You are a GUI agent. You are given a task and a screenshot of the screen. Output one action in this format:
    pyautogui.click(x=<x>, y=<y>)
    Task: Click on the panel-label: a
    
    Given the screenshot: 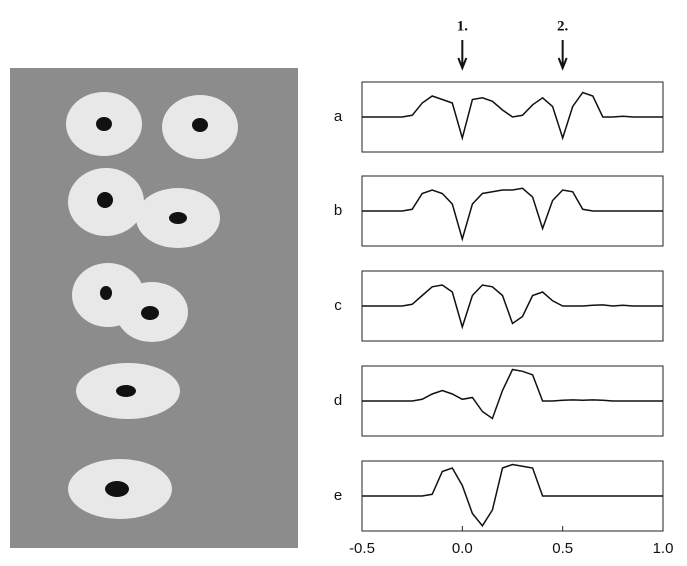 What is the action you would take?
    pyautogui.click(x=338, y=116)
    